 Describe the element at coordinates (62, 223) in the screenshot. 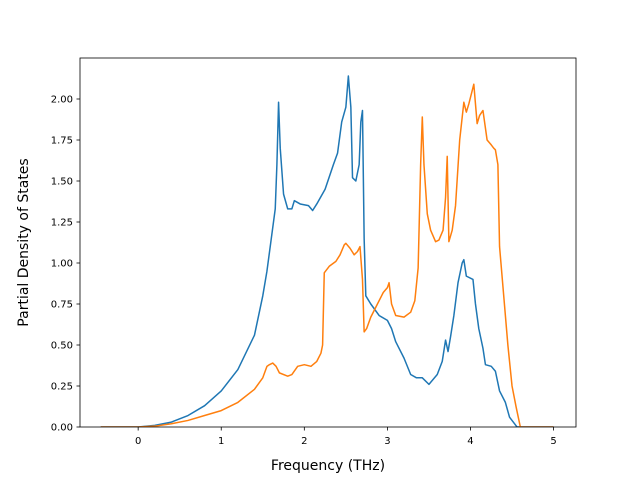

I see `y-tick-label: 1.25` at that location.